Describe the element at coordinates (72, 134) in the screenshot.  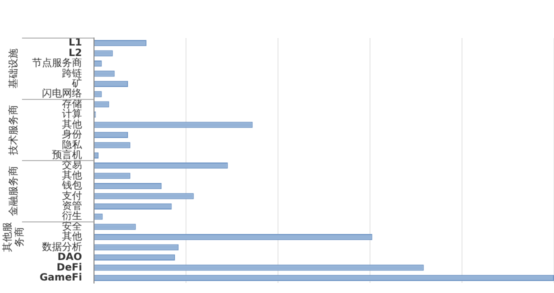
I see `y-tick-label: 身份` at that location.